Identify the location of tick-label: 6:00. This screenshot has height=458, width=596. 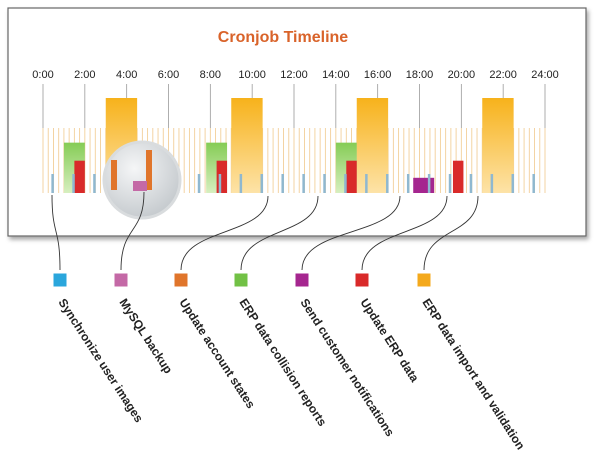
(168, 75).